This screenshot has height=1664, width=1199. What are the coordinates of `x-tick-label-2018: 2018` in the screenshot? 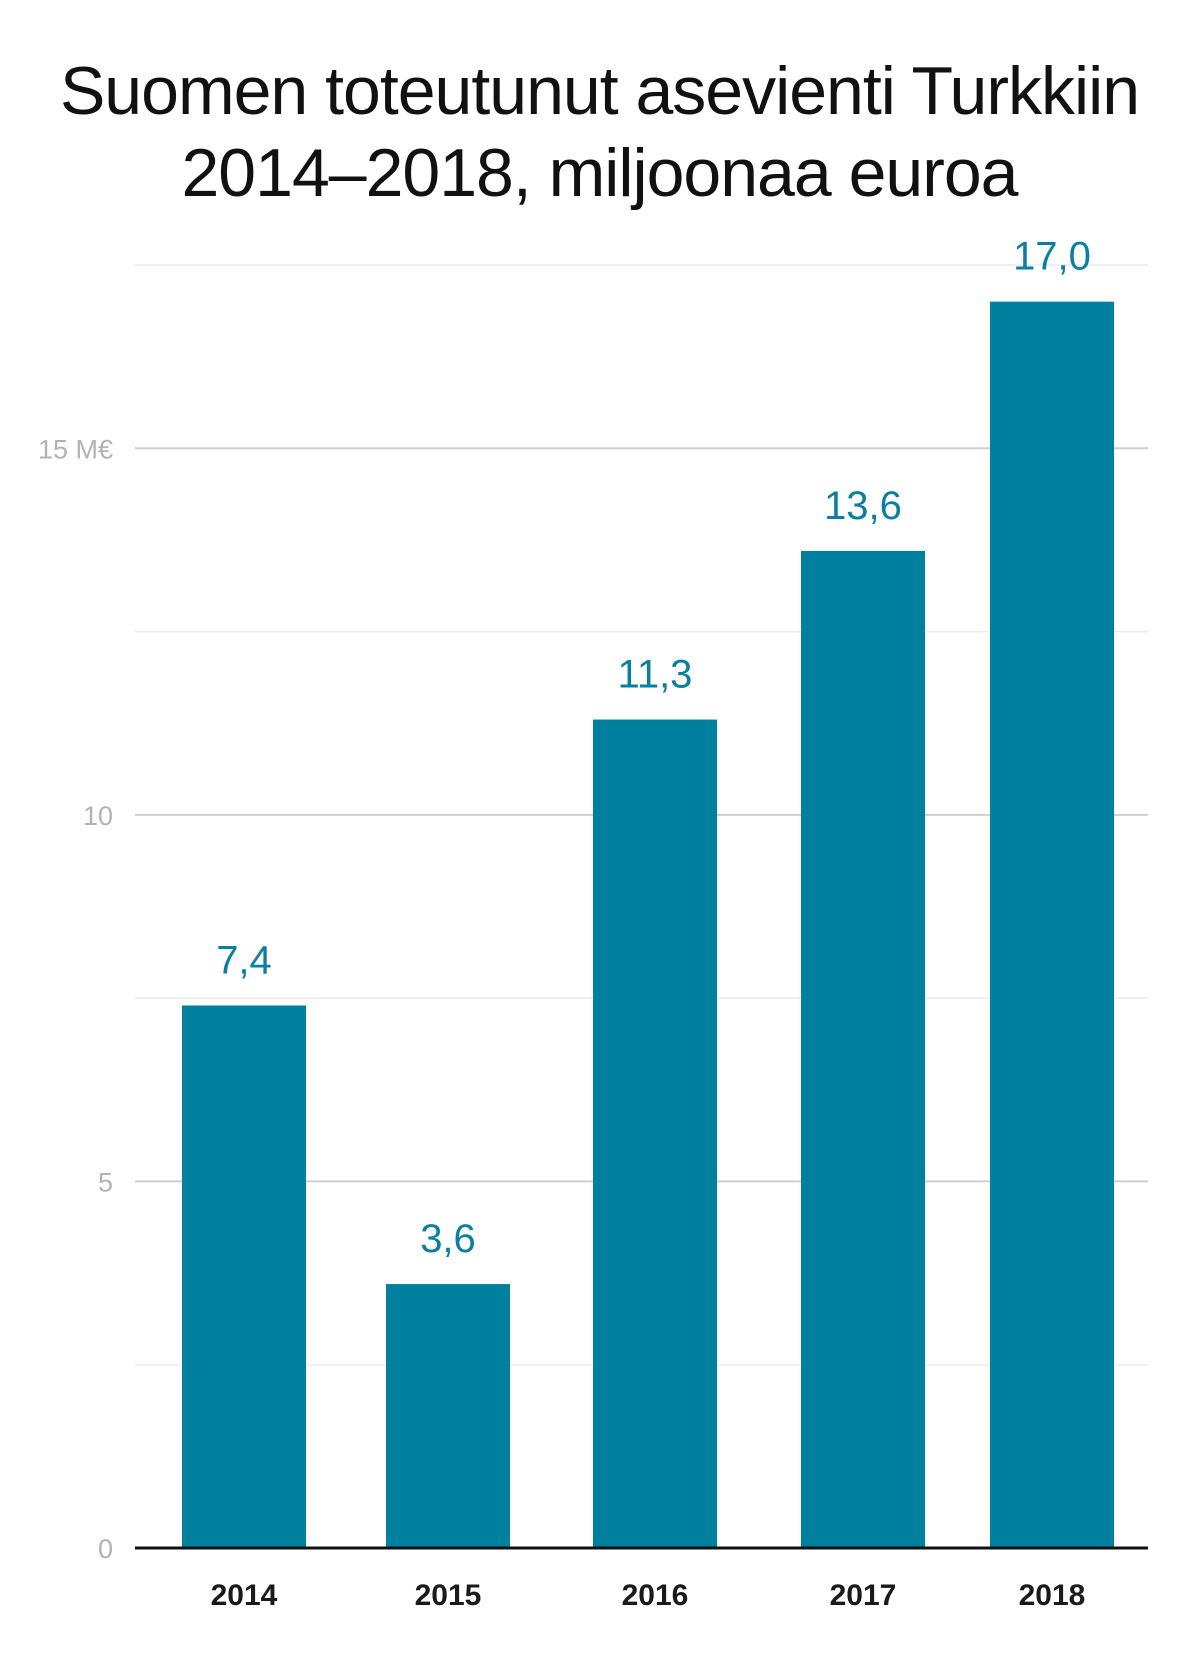 It's located at (1052, 1595).